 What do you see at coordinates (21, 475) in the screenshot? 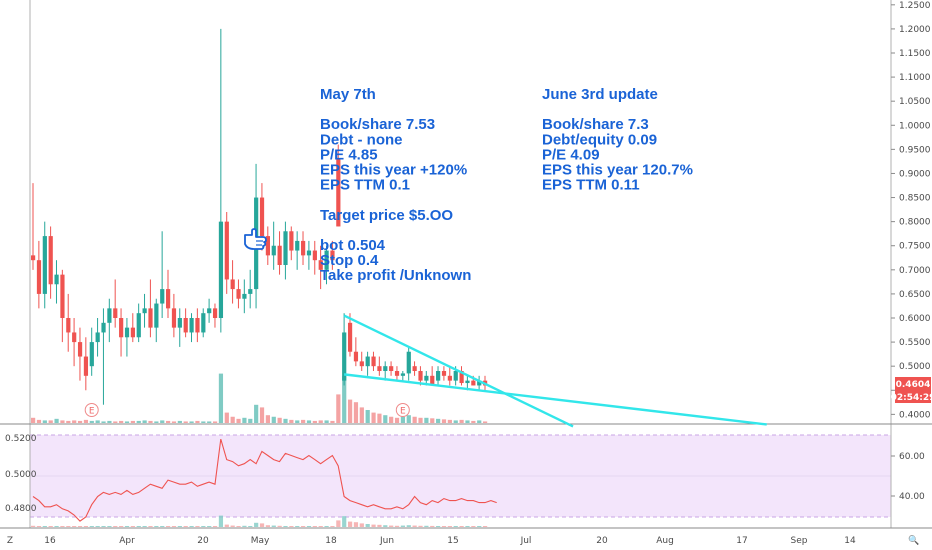
I see `rsi-left-tick-label: 0.5000` at bounding box center [21, 475].